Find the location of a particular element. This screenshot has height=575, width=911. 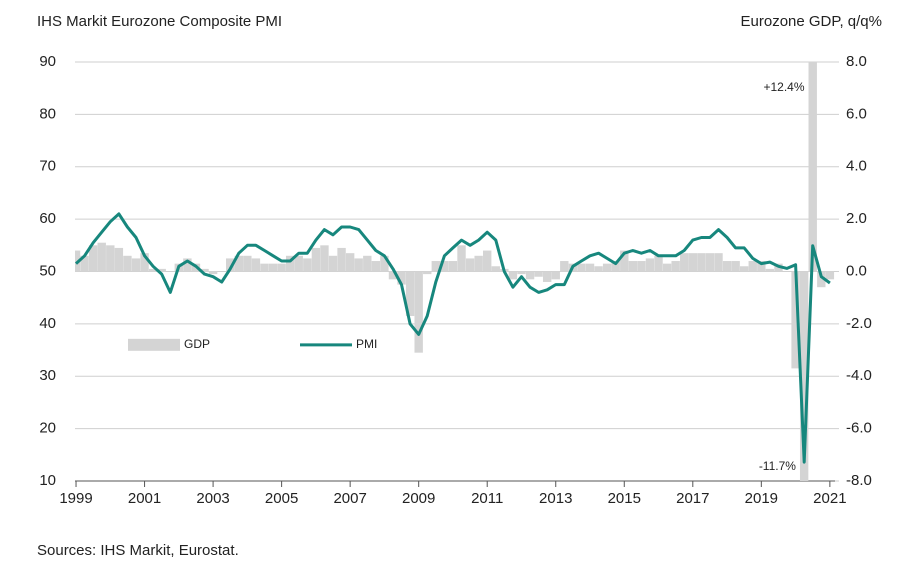

legend-swatch is located at coordinates (154, 344).